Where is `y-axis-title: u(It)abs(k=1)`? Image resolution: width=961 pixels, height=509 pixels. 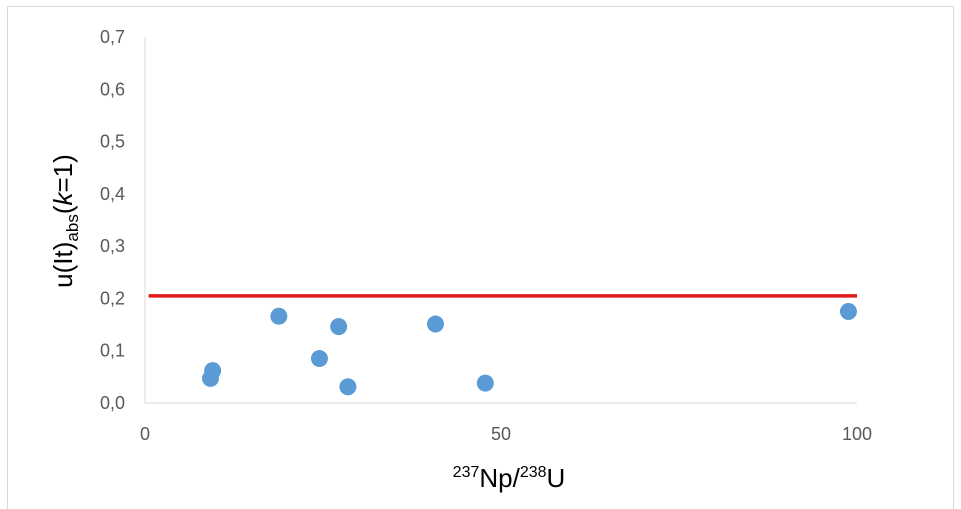 y-axis-title: u(It)abs(k=1) is located at coordinates (65, 221).